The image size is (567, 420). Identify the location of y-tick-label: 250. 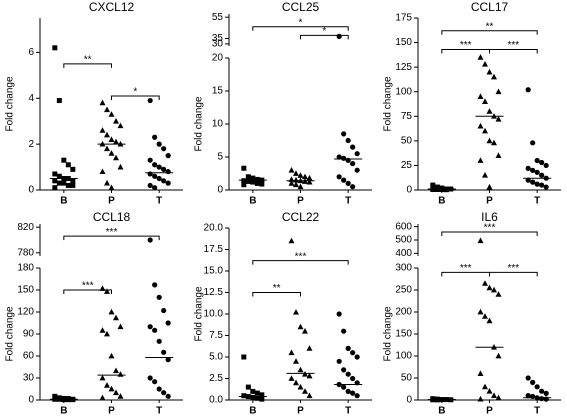
(403, 290).